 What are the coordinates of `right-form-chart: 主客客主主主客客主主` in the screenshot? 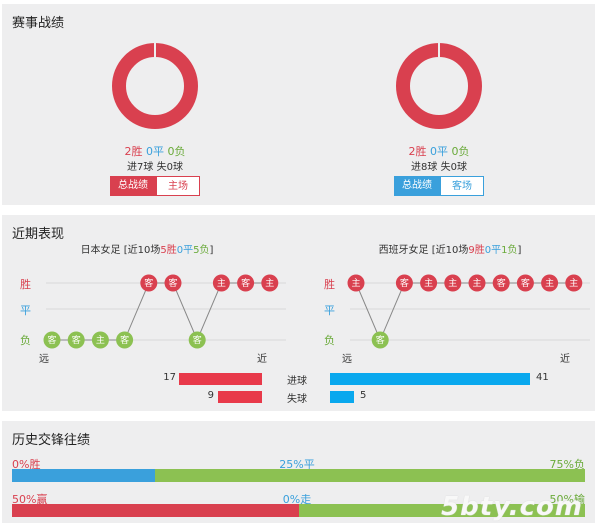 It's located at (468, 311).